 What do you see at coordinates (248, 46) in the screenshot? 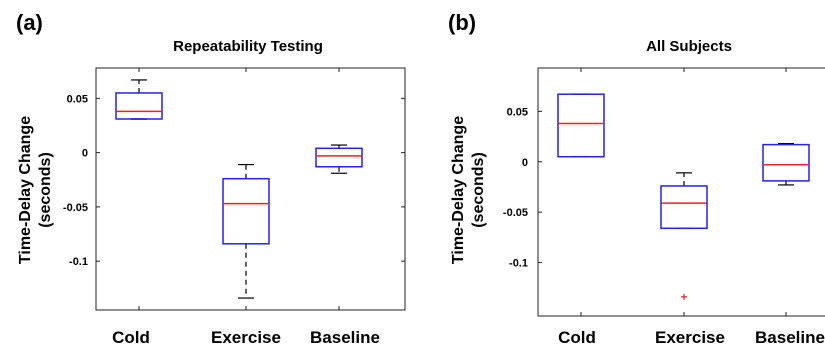
I see `chart-title: Repeatability Testing` at bounding box center [248, 46].